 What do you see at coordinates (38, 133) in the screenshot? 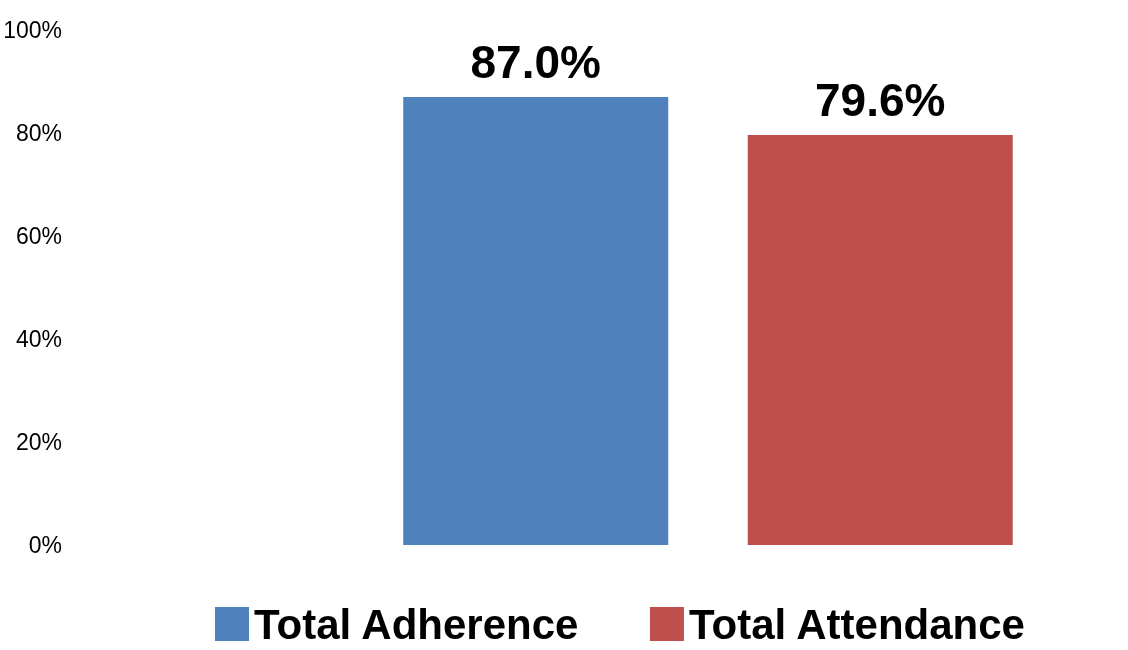
I see `y-tick-label: 80%` at bounding box center [38, 133].